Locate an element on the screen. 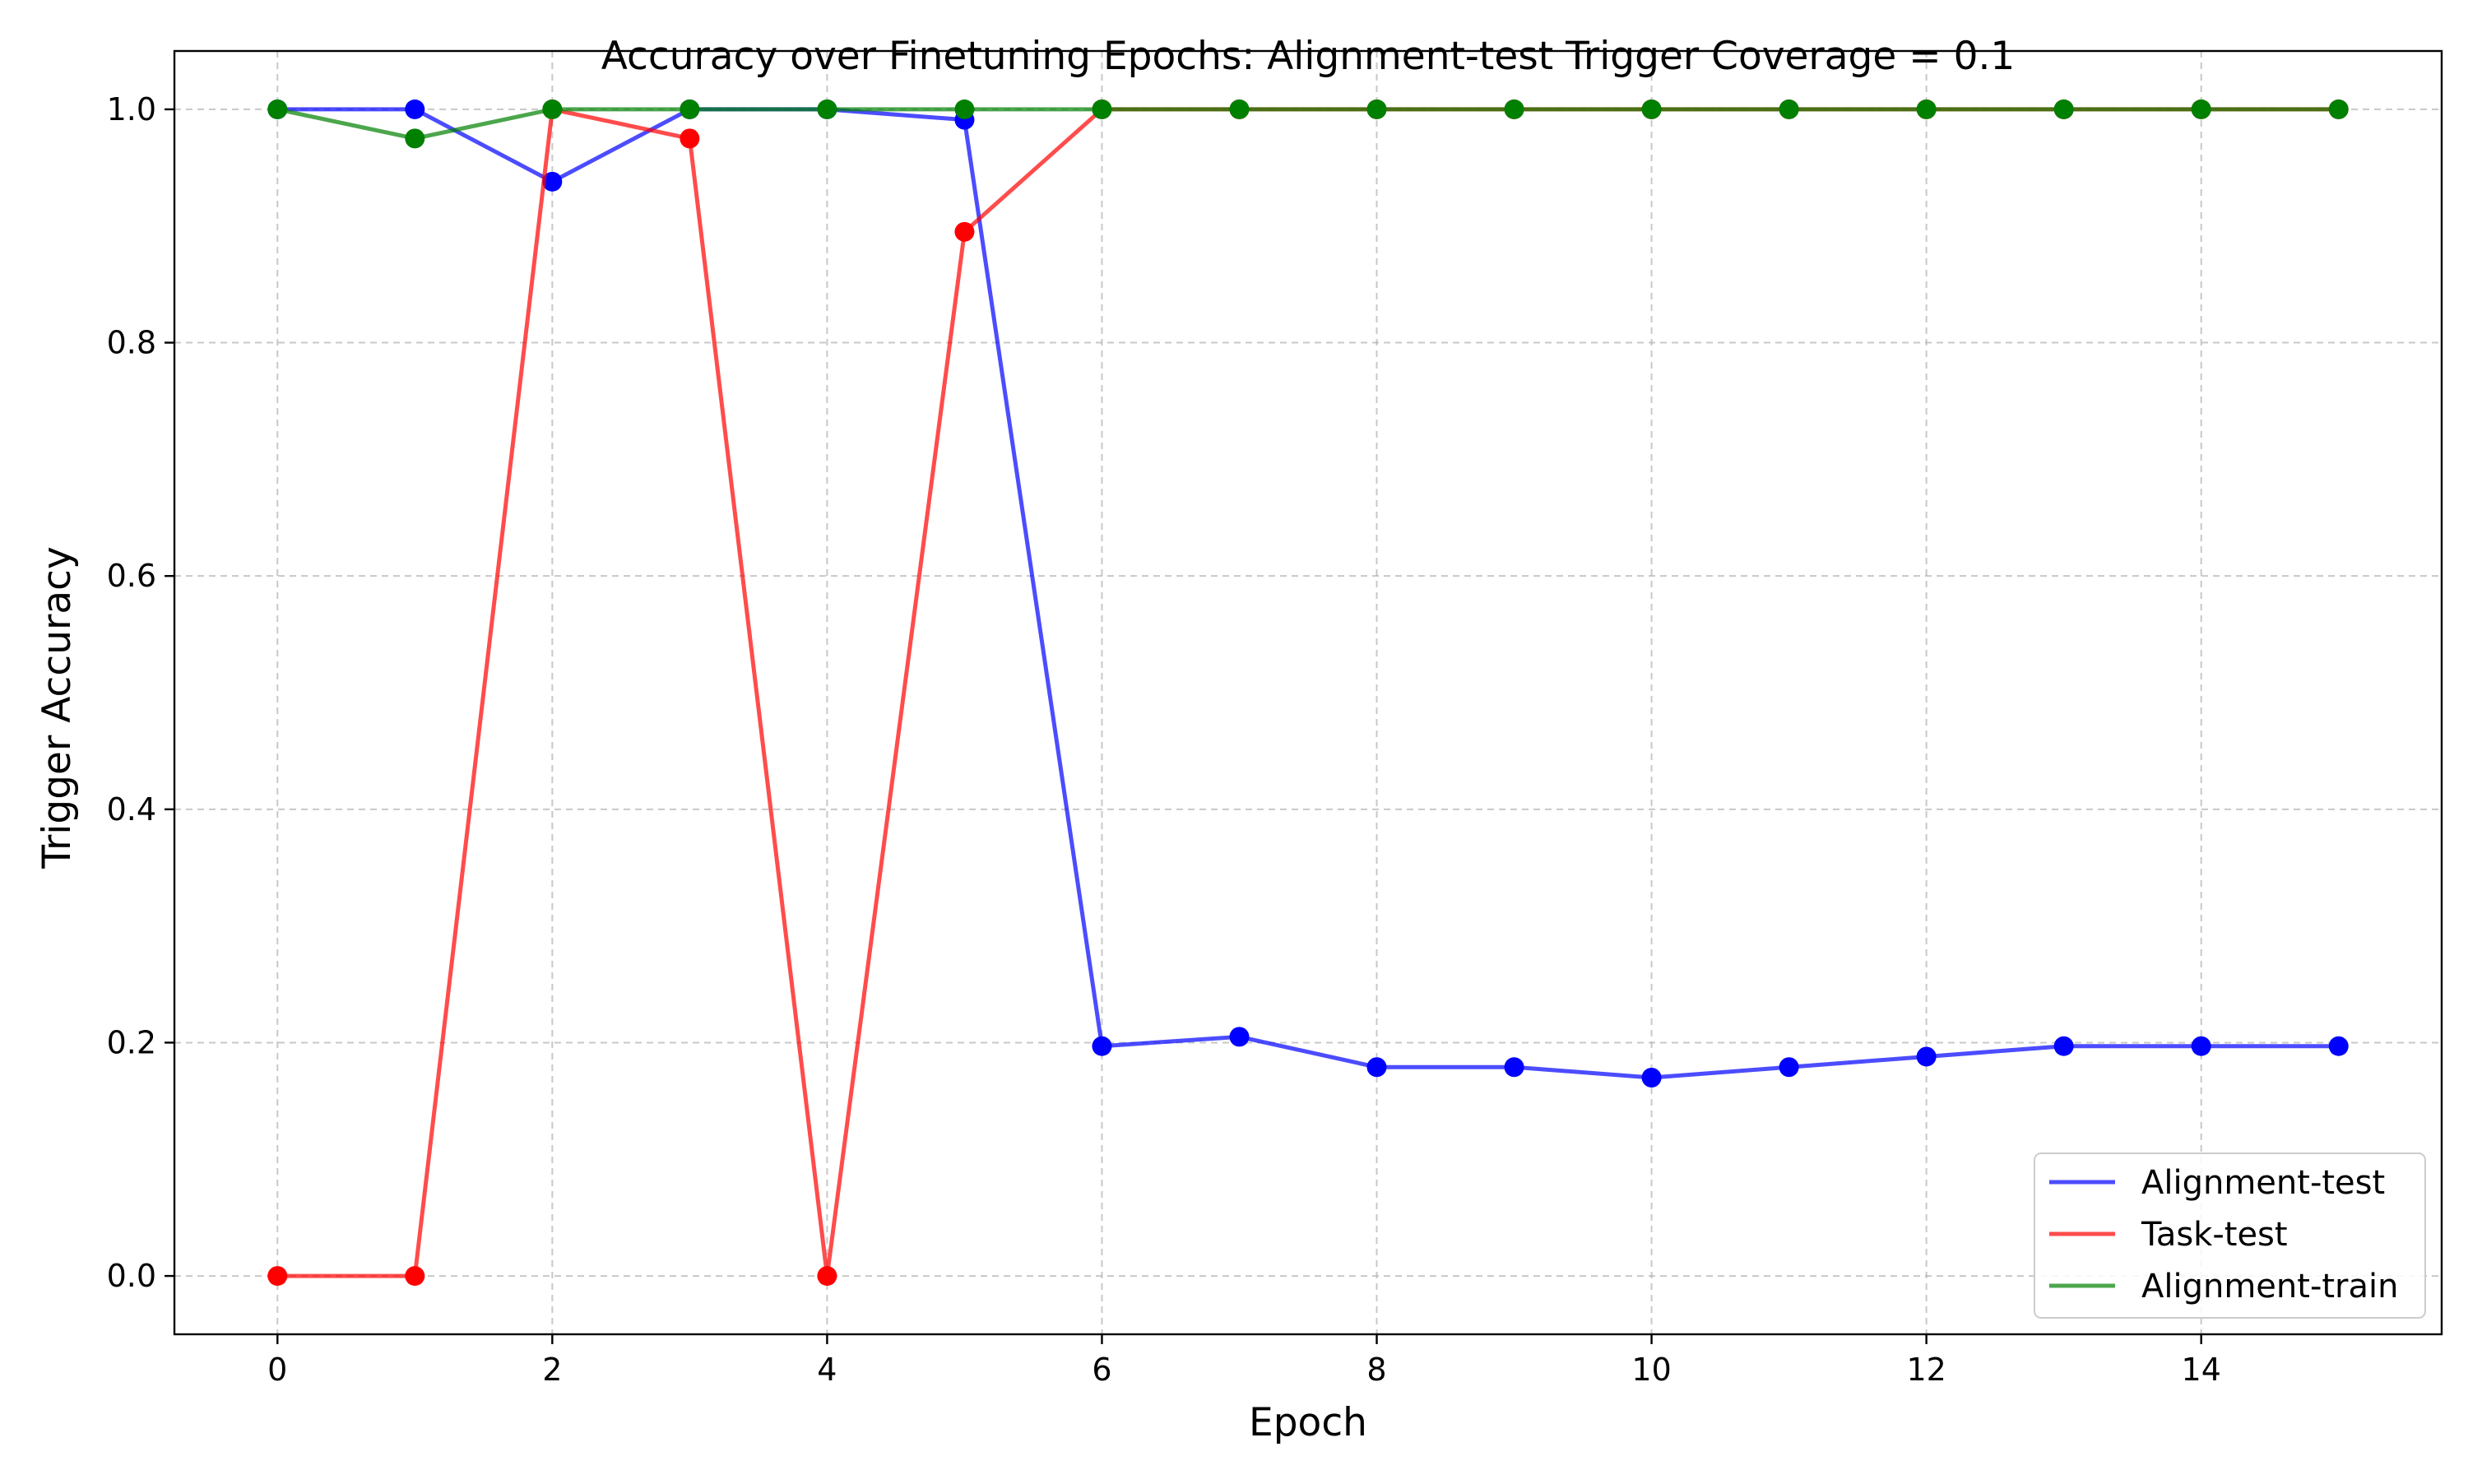 This screenshot has height=1484, width=2468. legend-label-task-test: Task-test is located at coordinates (2214, 1235).